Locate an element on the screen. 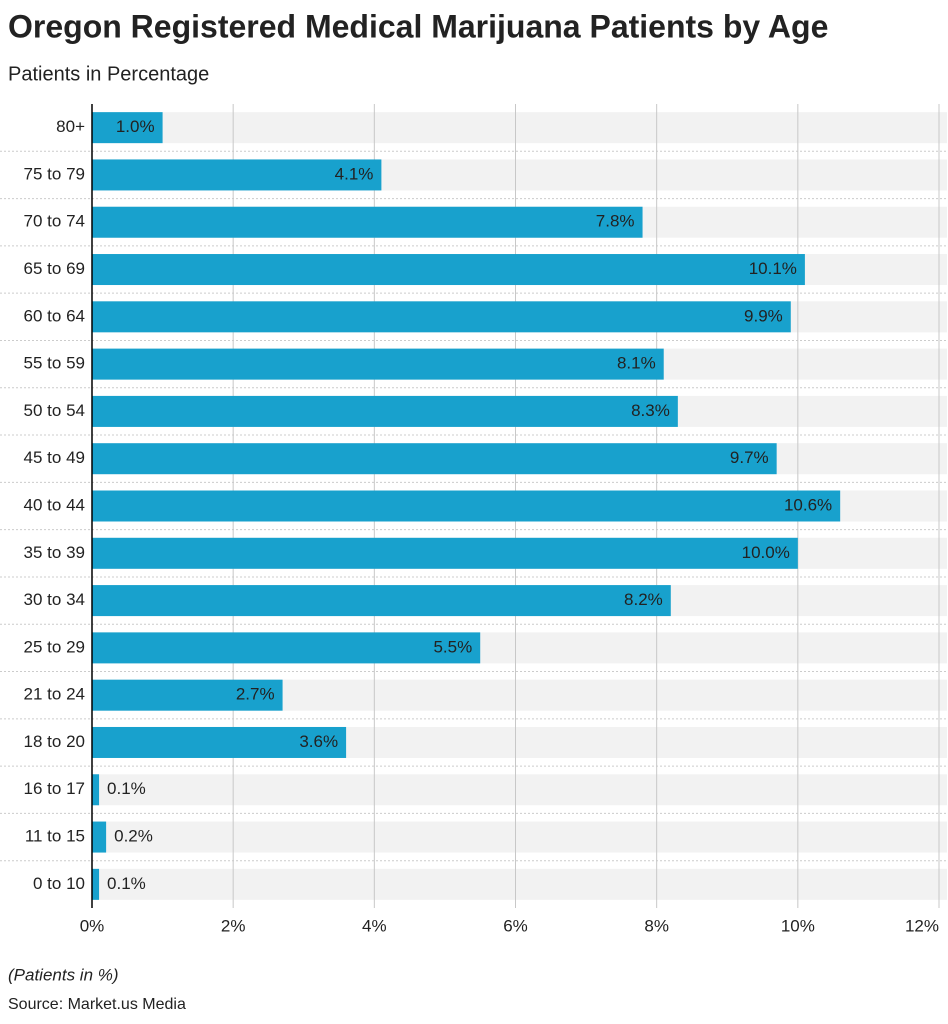  value-label: 5.5% is located at coordinates (452, 646).